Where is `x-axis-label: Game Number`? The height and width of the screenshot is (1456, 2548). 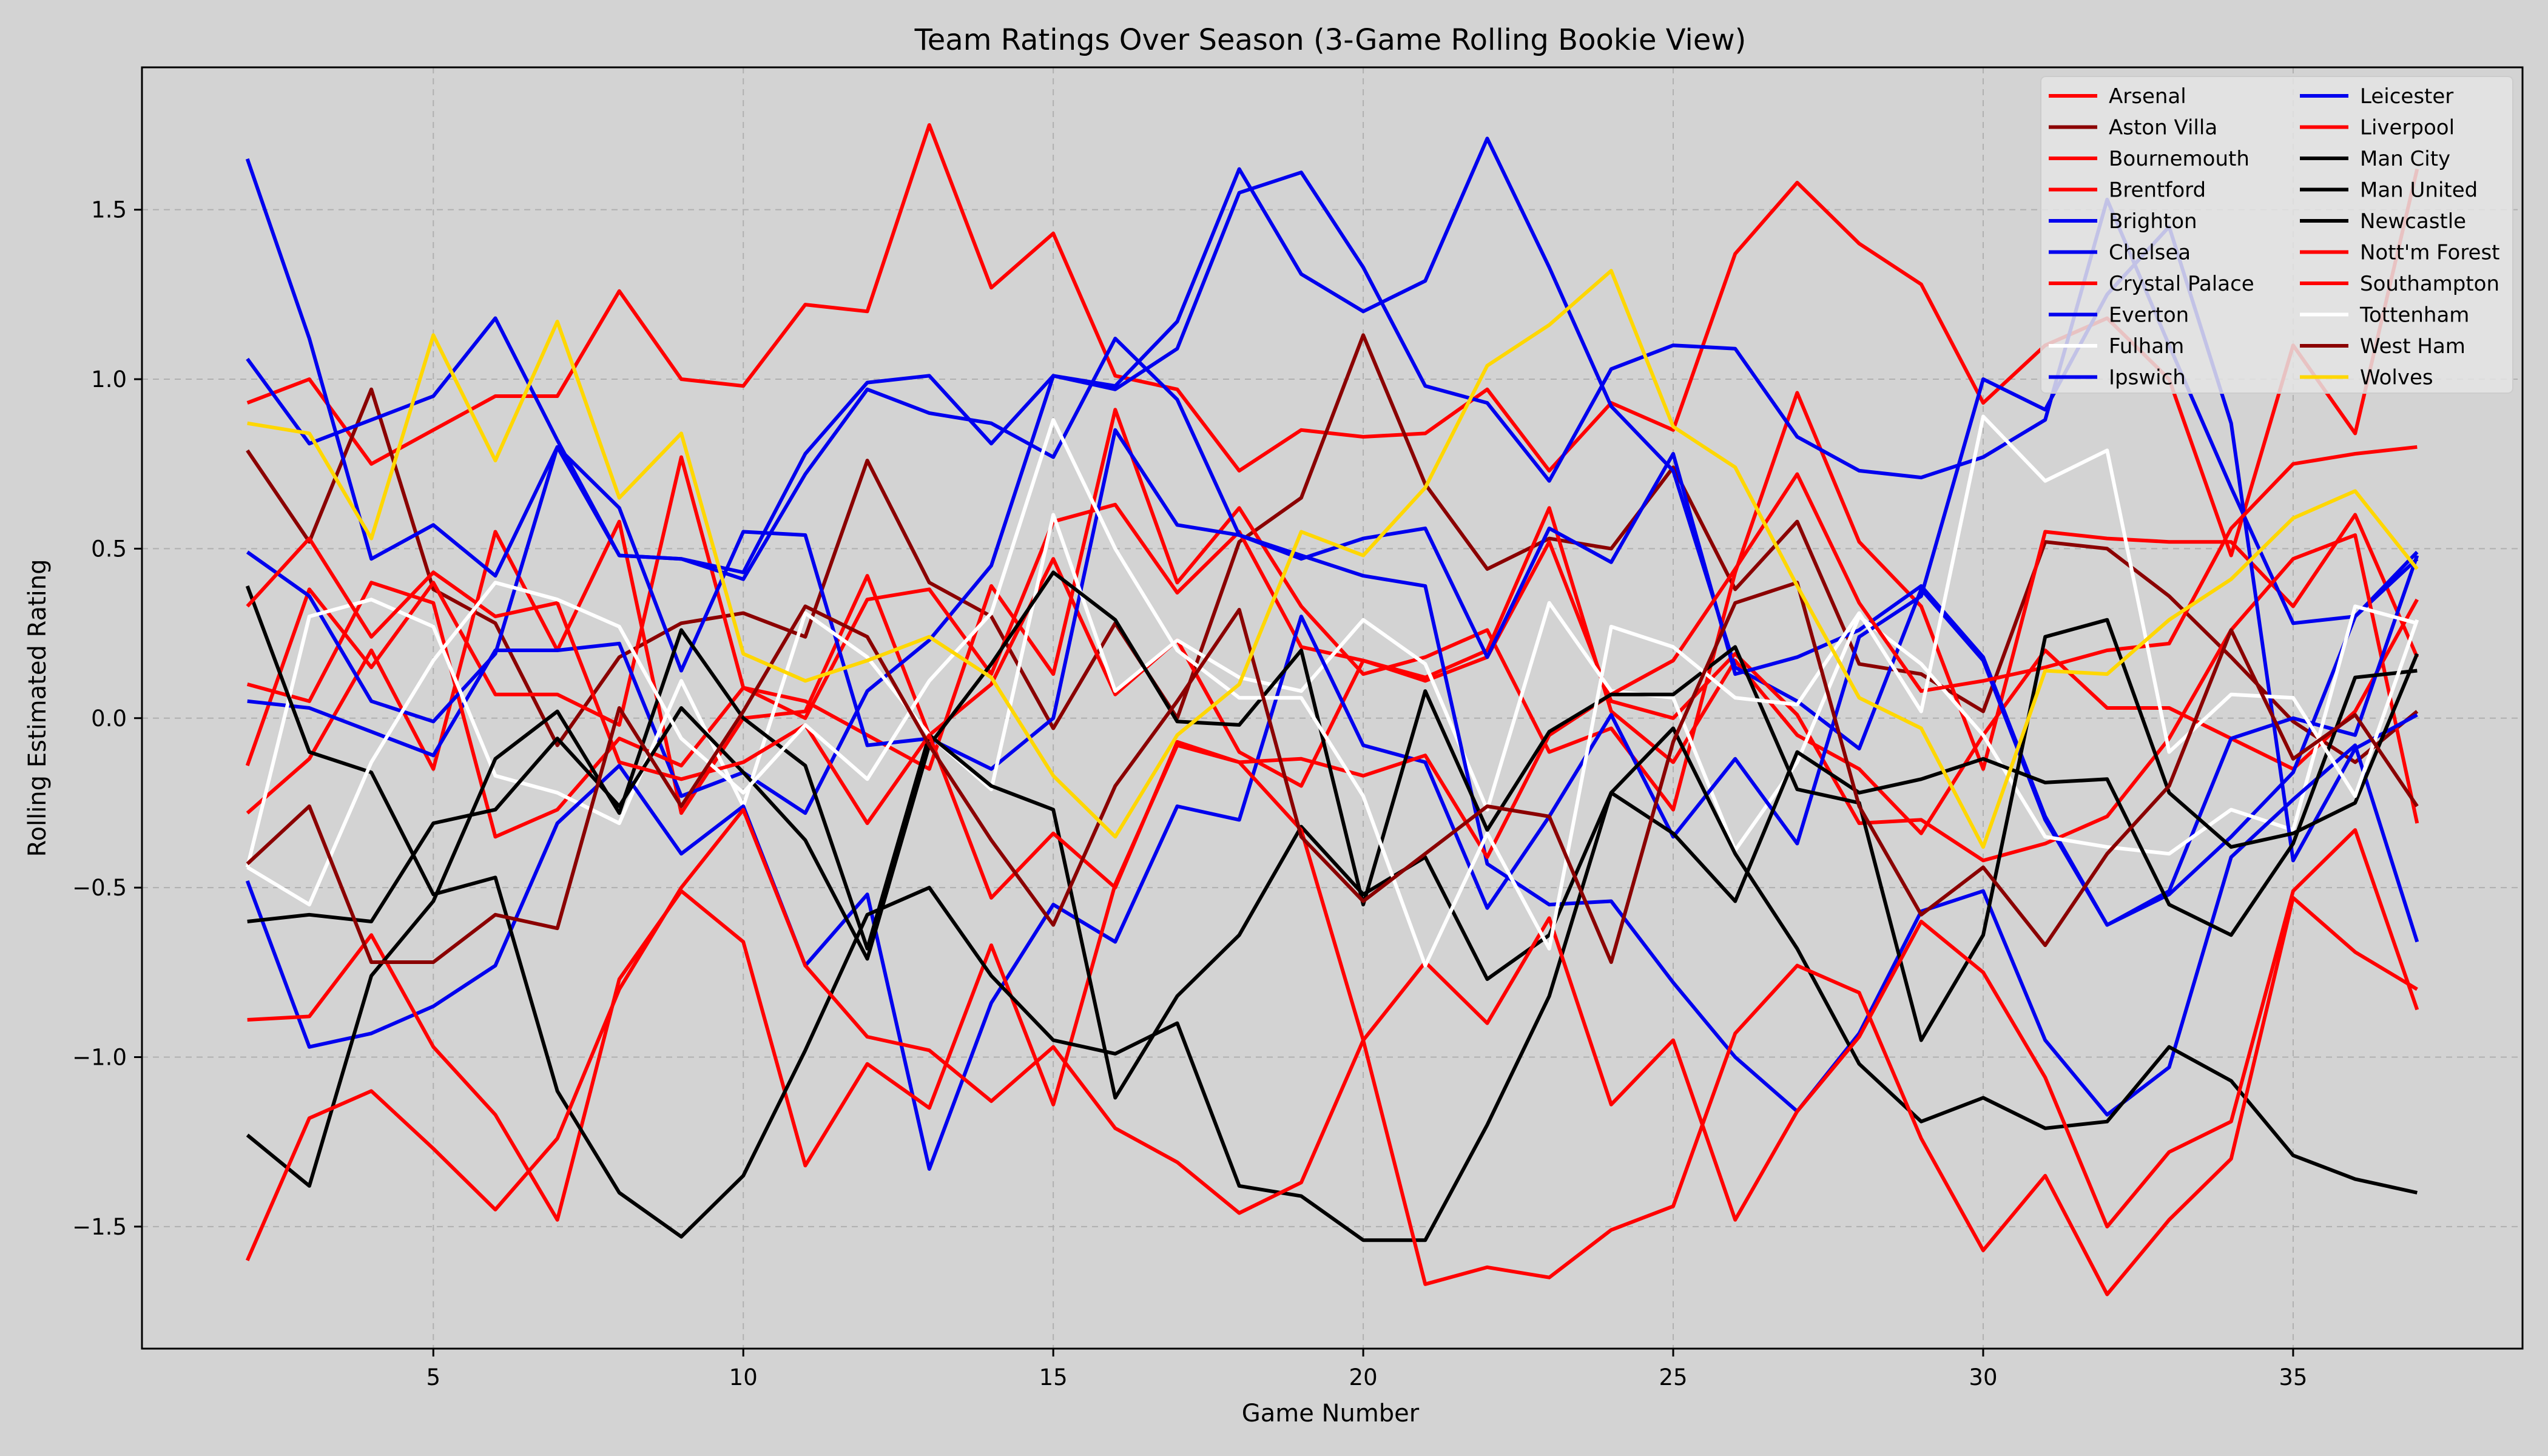 x-axis-label: Game Number is located at coordinates (1331, 1413).